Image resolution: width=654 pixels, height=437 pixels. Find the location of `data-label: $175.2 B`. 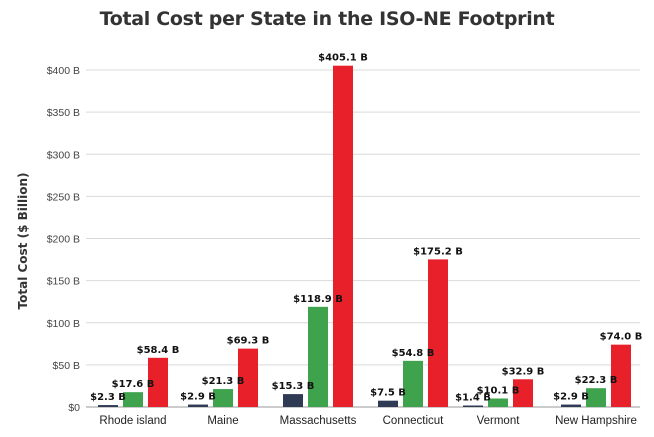

data-label: $175.2 B is located at coordinates (438, 251).